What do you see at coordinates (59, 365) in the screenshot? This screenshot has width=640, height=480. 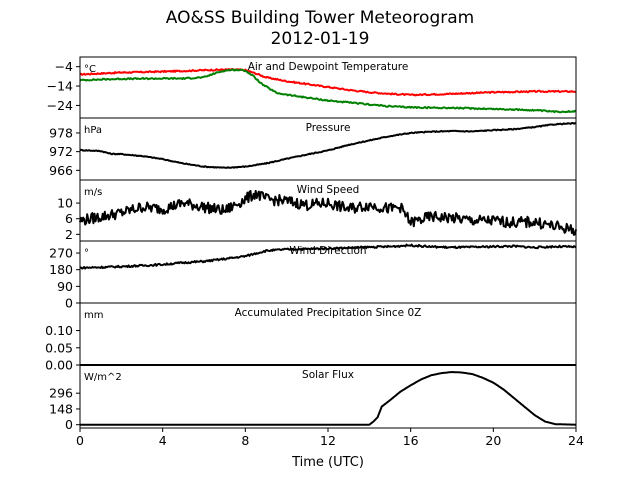 I see `y-tick-label: 0.00` at bounding box center [59, 365].